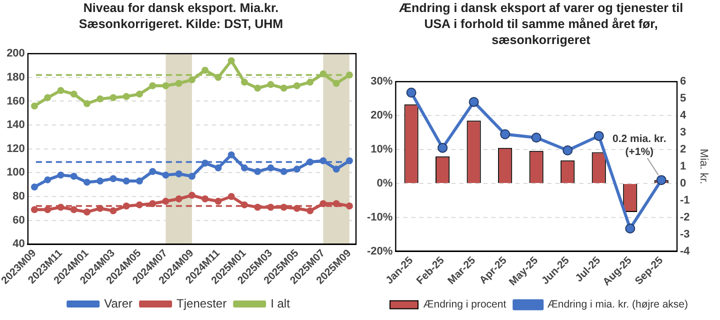 Image resolution: width=720 pixels, height=320 pixels. I want to click on y-tick-label: 160, so click(15, 101).